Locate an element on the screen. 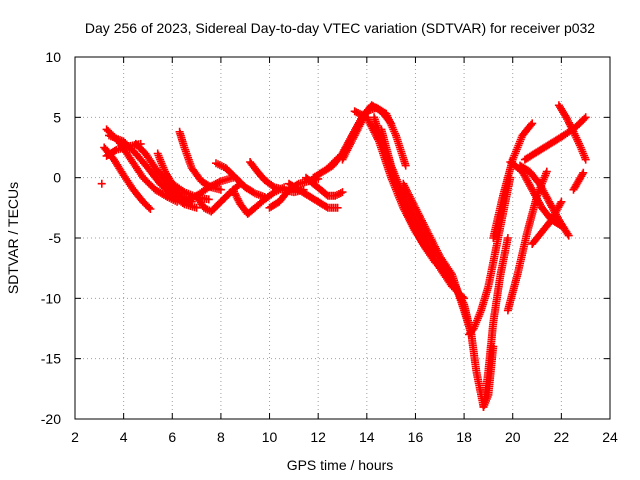 This screenshot has height=480, width=640. x-tick-label: 20 is located at coordinates (513, 437).